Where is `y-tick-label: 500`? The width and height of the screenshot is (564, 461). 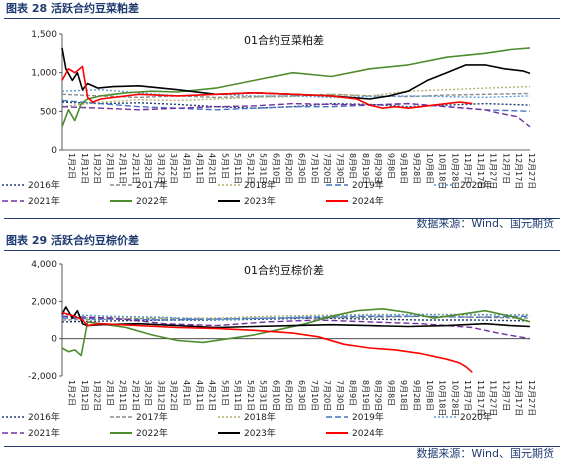
y-tick-label: 500 is located at coordinates (48, 112).